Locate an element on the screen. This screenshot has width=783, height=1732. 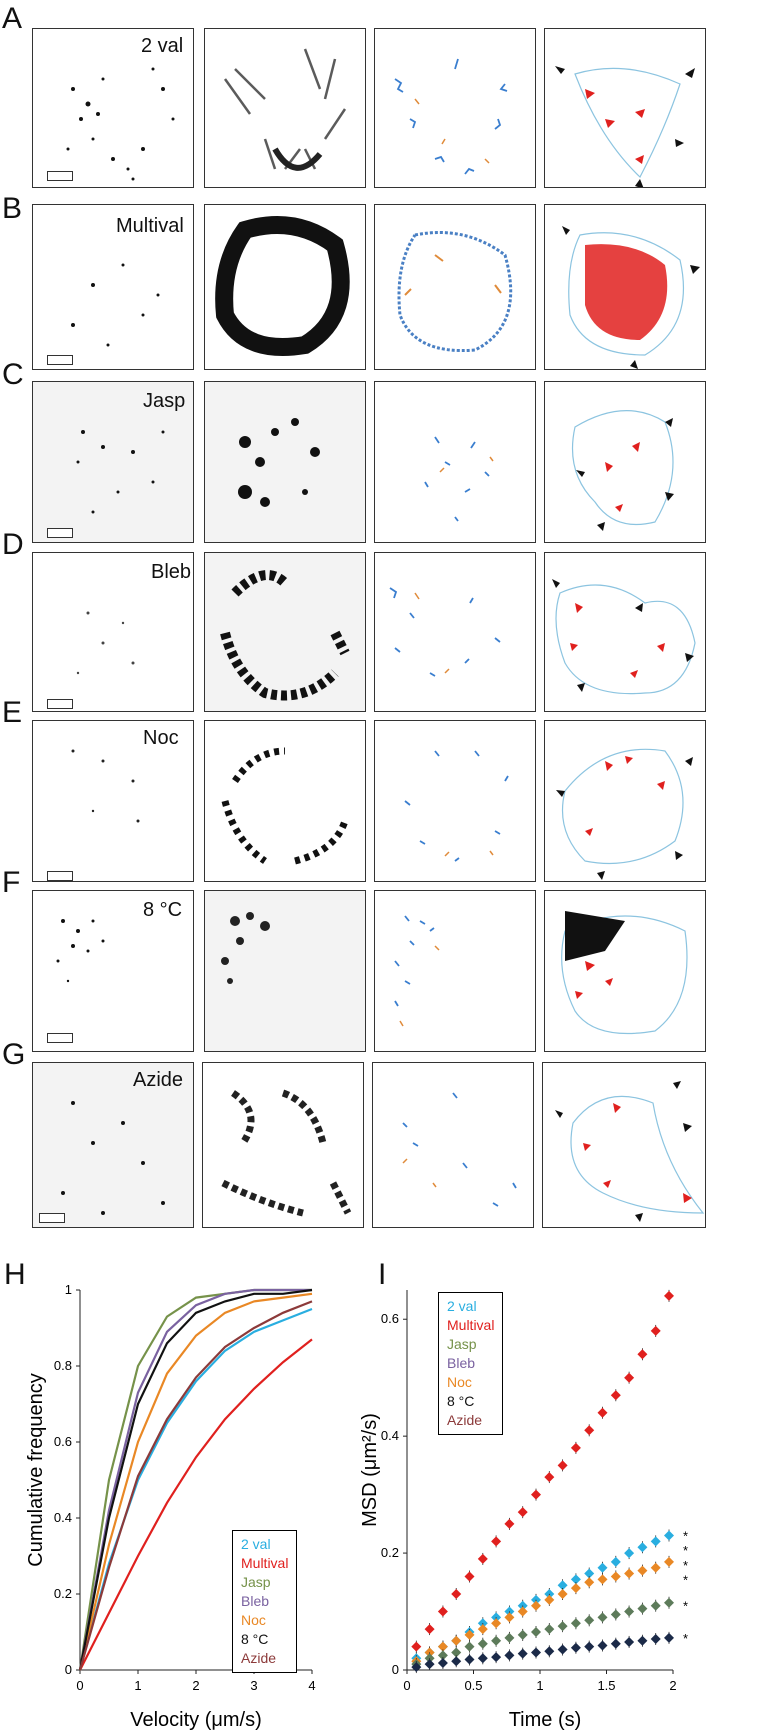
direction-plot-b is located at coordinates (625, 287).